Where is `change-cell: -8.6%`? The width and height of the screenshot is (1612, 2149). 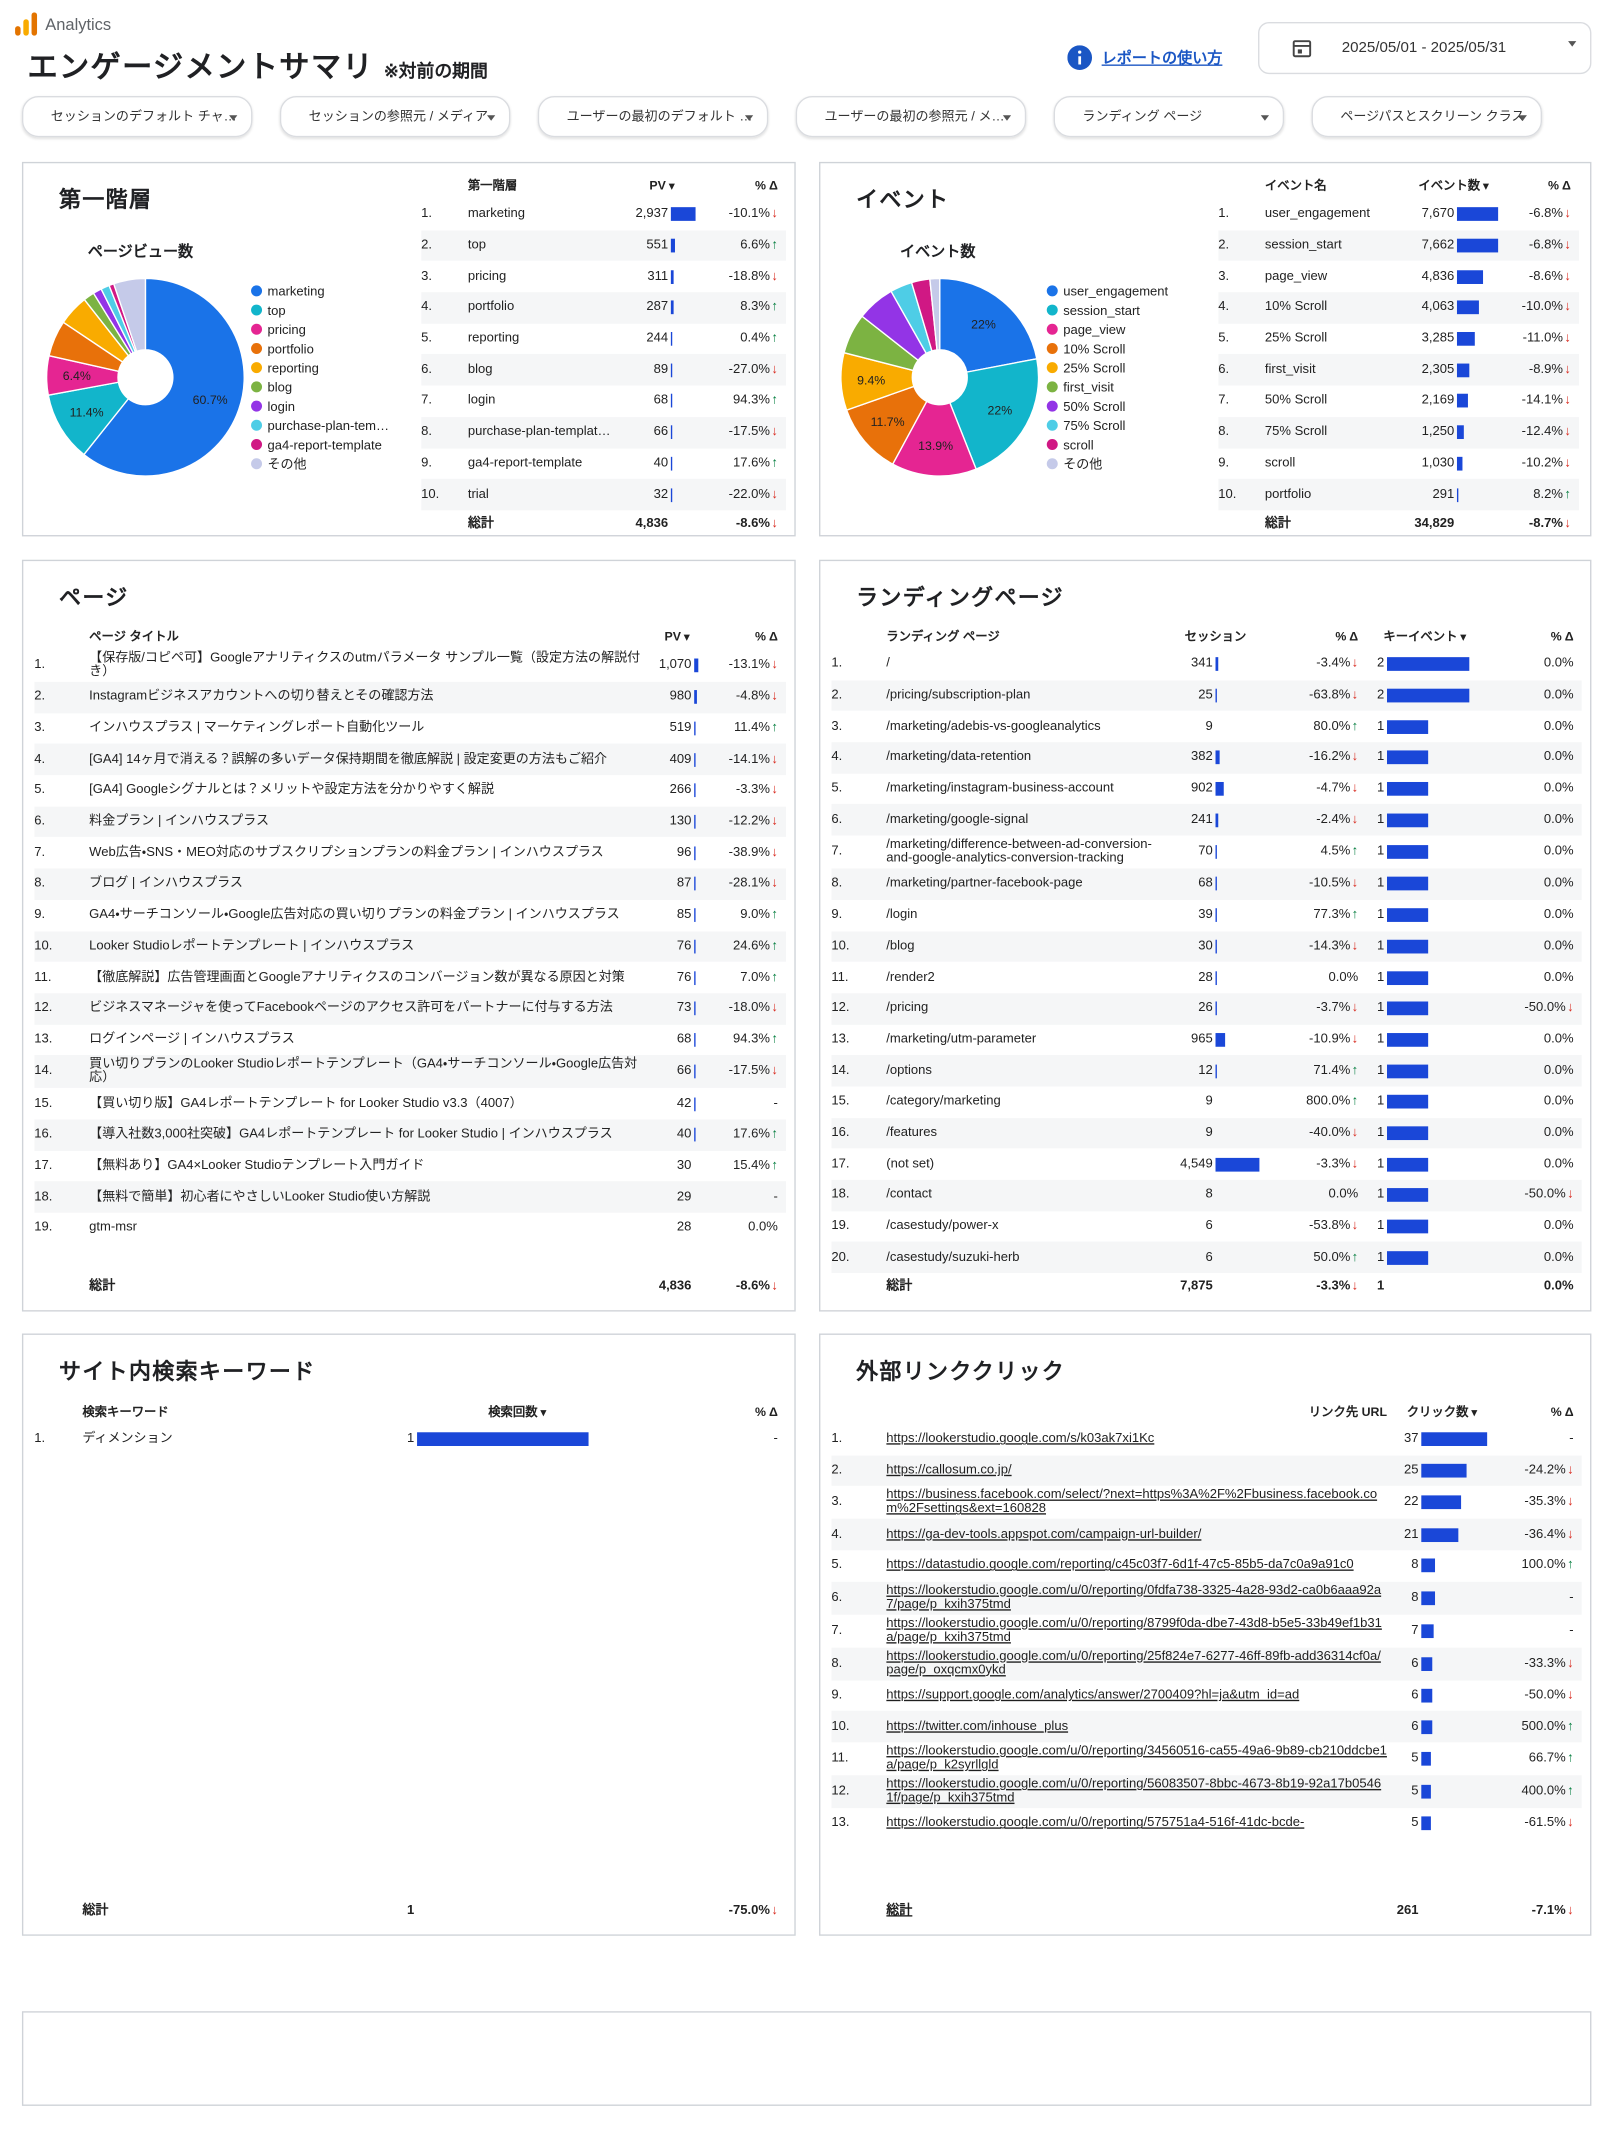 change-cell: -8.6% is located at coordinates (745, 523).